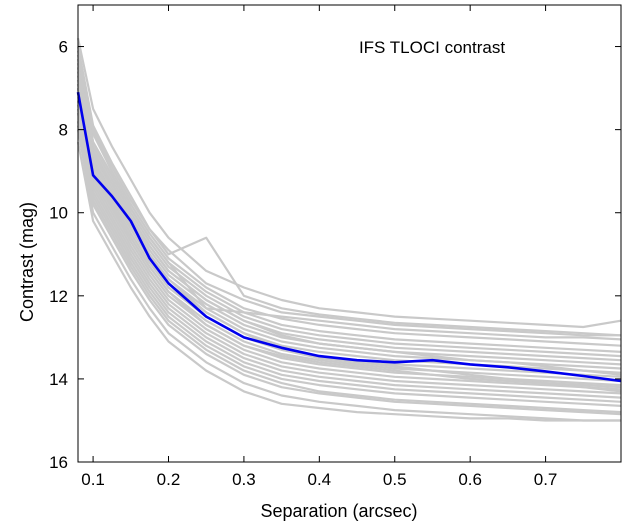  What do you see at coordinates (470, 479) in the screenshot?
I see `x-tick-label: 0.6` at bounding box center [470, 479].